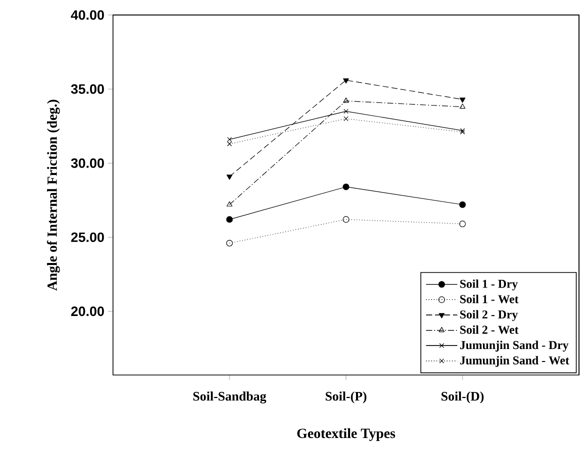 The height and width of the screenshot is (452, 586). Describe the element at coordinates (87, 15) in the screenshot. I see `y-tick-label: 40.00` at that location.